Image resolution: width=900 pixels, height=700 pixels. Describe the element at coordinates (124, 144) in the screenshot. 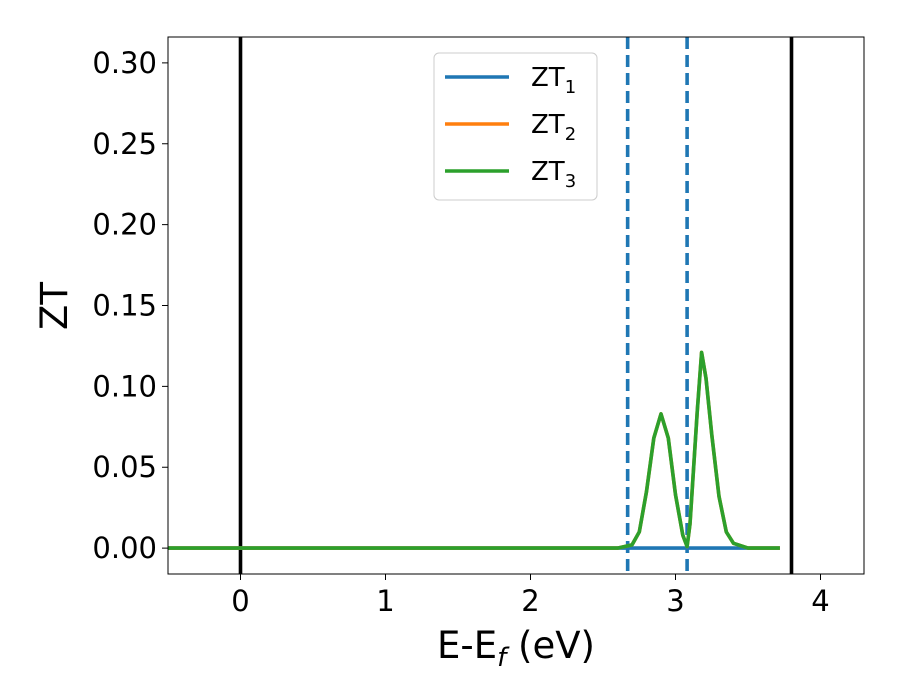

I see `y-tick-label: 0.25` at that location.